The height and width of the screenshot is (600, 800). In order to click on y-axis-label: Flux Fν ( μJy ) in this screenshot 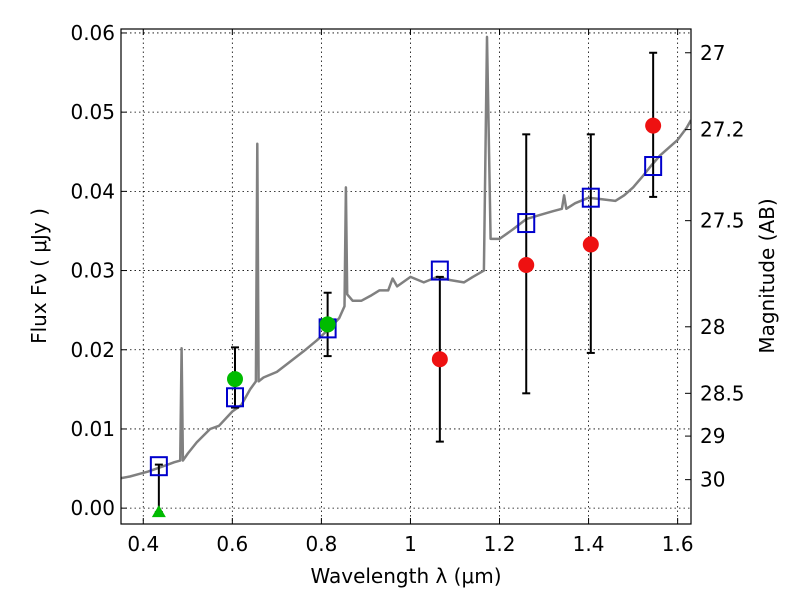, I will do `click(39, 276)`.